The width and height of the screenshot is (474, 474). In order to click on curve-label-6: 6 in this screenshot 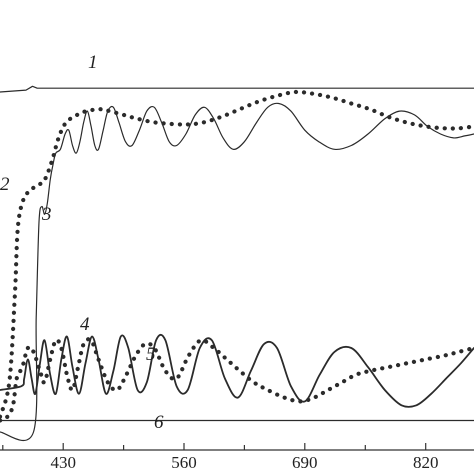, I will do `click(159, 422)`.